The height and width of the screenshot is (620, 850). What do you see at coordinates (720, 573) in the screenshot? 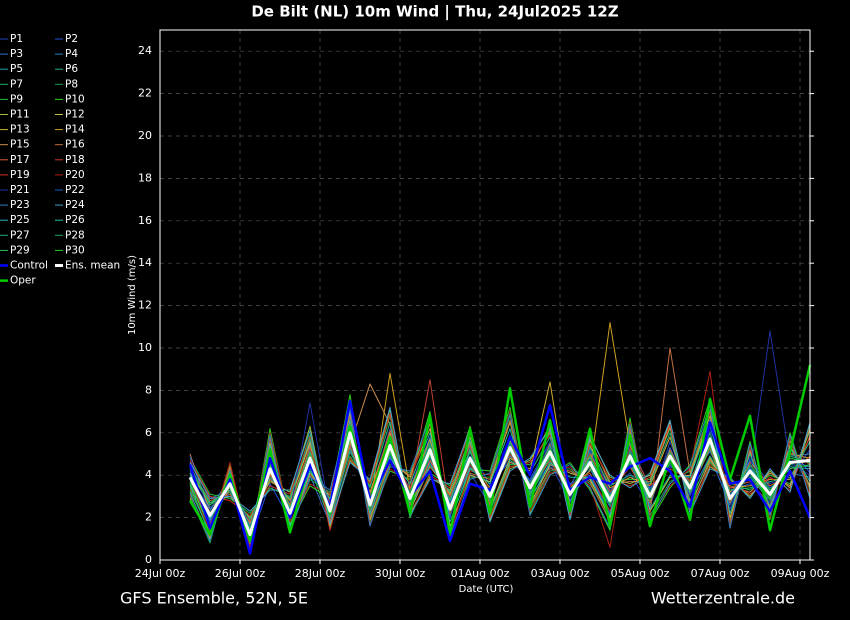
I see `x-tick-label: 07Aug 00z` at bounding box center [720, 573].